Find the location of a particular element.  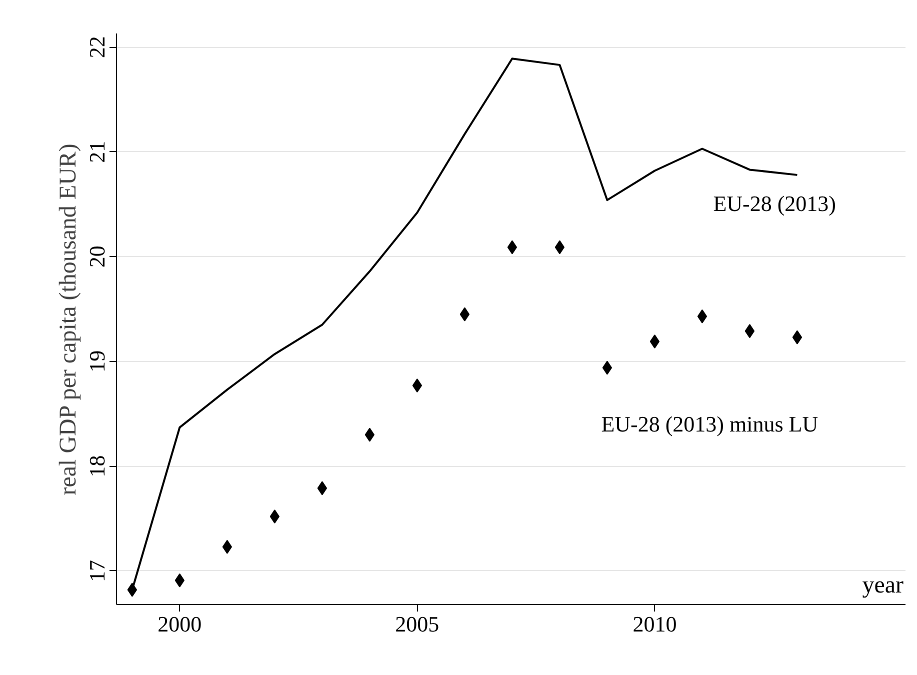

series-label: EU-28 (2013) is located at coordinates (774, 203).